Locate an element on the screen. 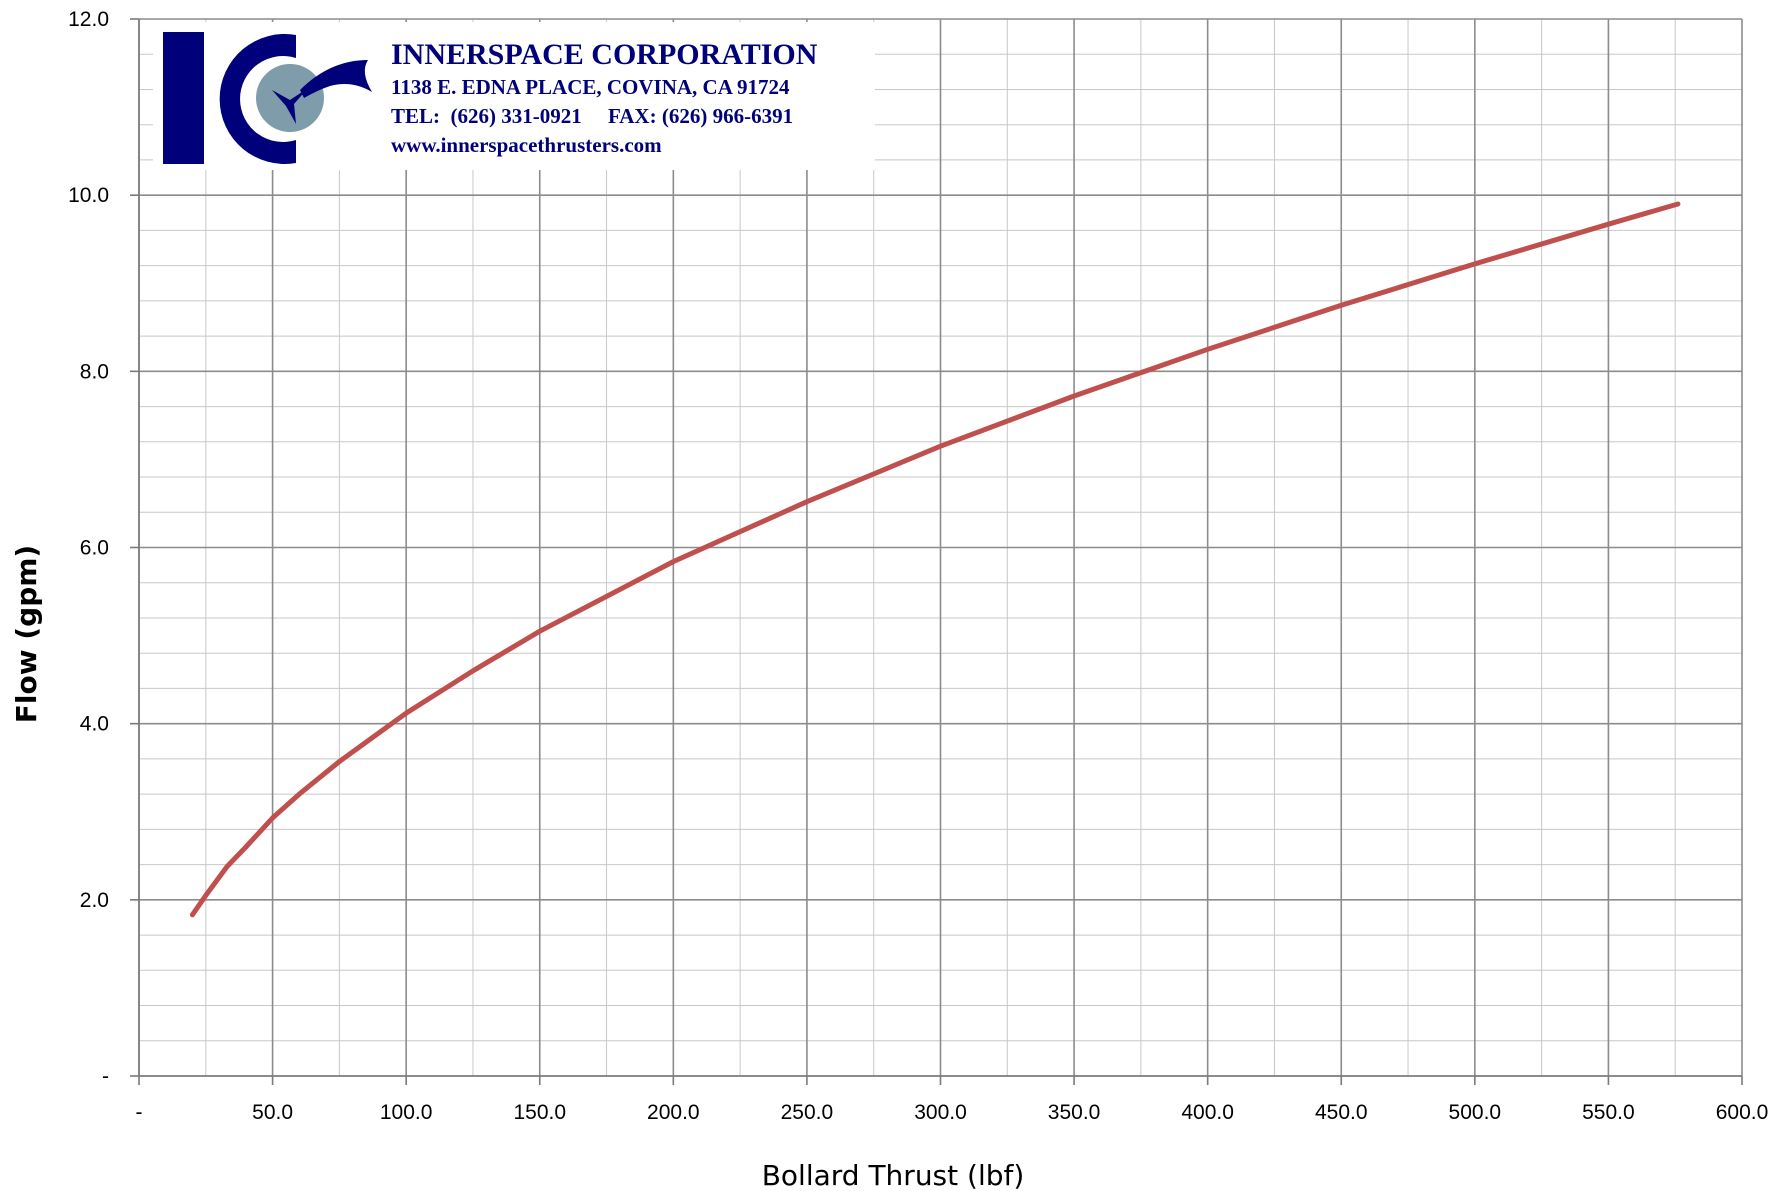 This screenshot has height=1191, width=1781. ic-logo-mark is located at coordinates (267, 98).